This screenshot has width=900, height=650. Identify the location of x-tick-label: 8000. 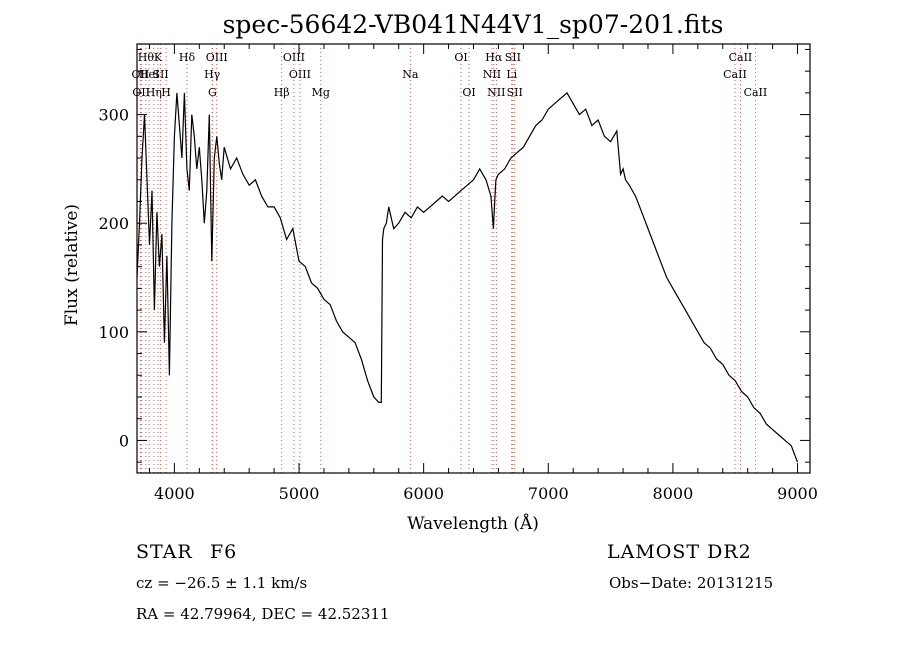
(673, 493).